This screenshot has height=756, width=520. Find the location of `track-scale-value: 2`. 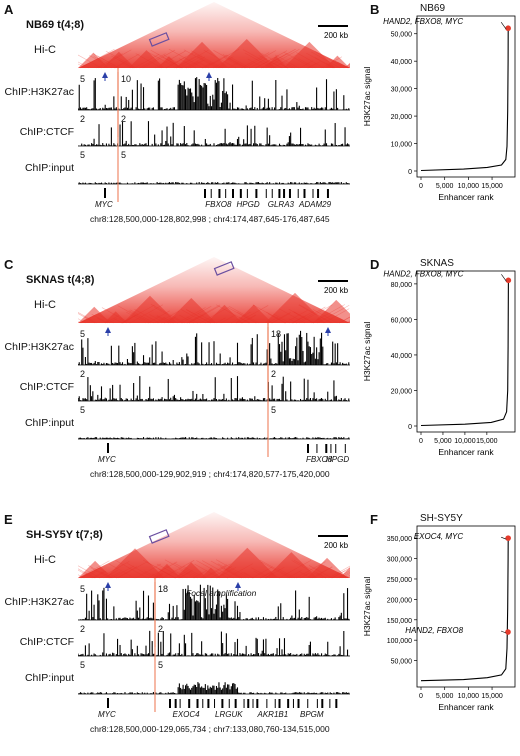

track-scale-value: 2 is located at coordinates (83, 629).